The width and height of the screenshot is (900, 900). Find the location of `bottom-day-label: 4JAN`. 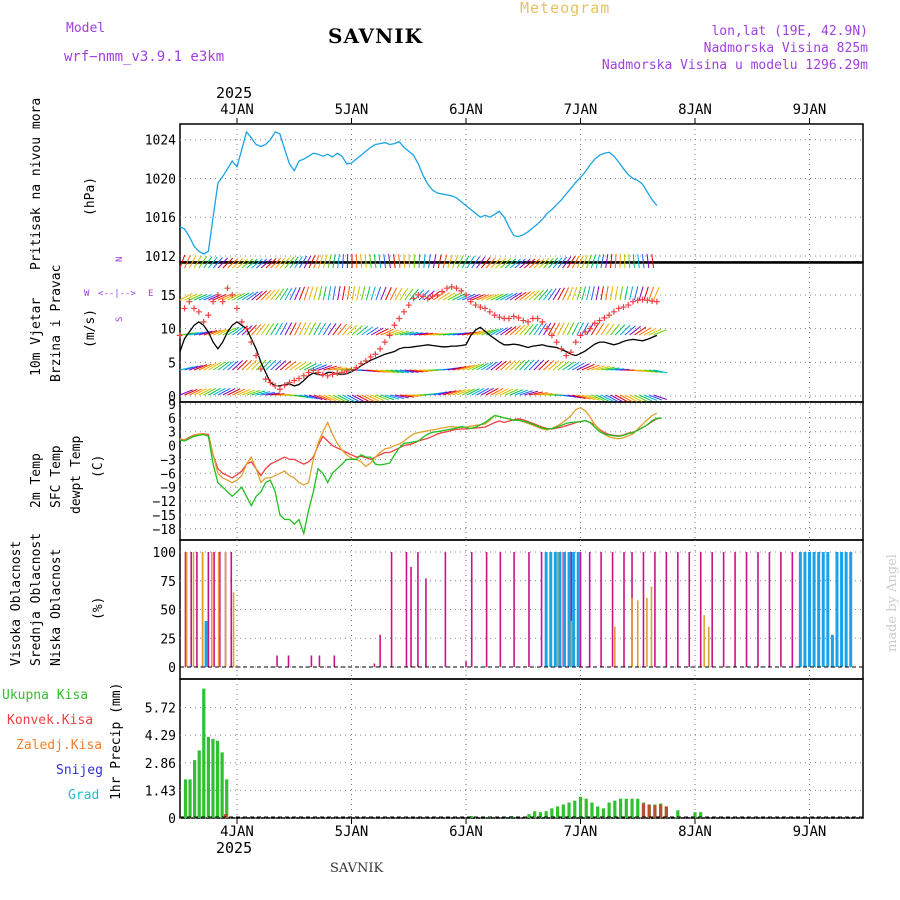

bottom-day-label: 4JAN is located at coordinates (237, 832).